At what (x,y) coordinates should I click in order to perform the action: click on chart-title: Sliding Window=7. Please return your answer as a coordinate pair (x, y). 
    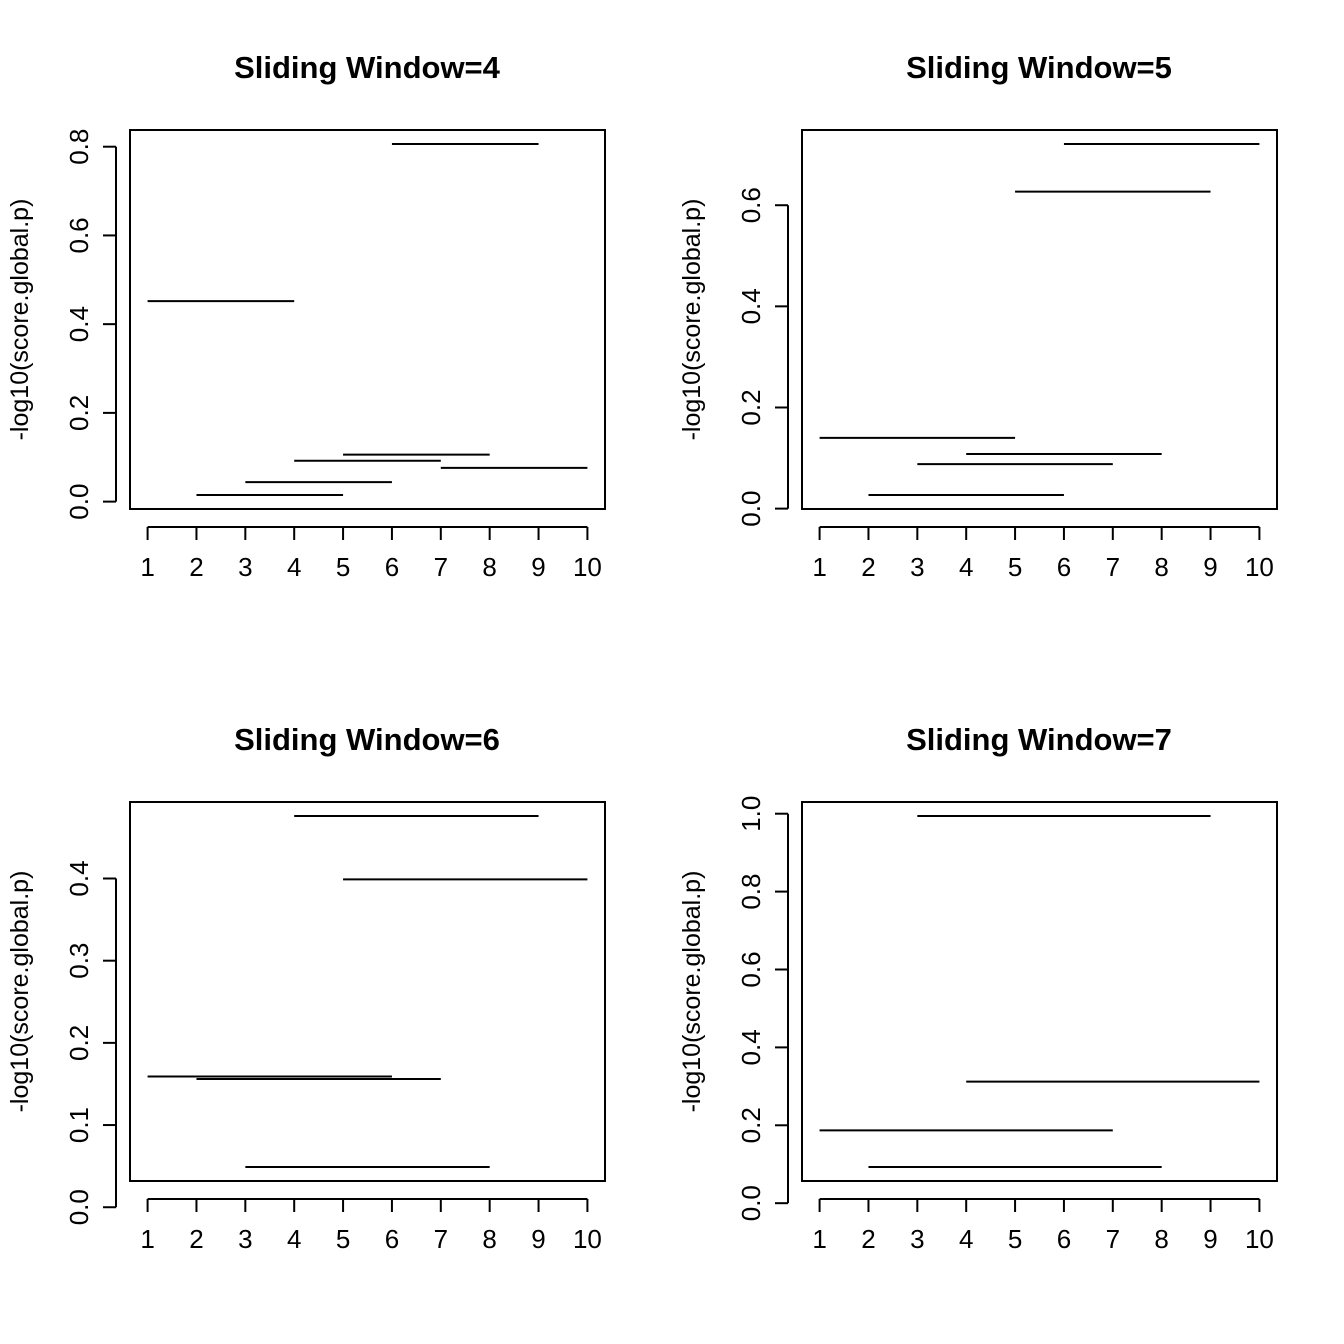
    Looking at the image, I should click on (1039, 739).